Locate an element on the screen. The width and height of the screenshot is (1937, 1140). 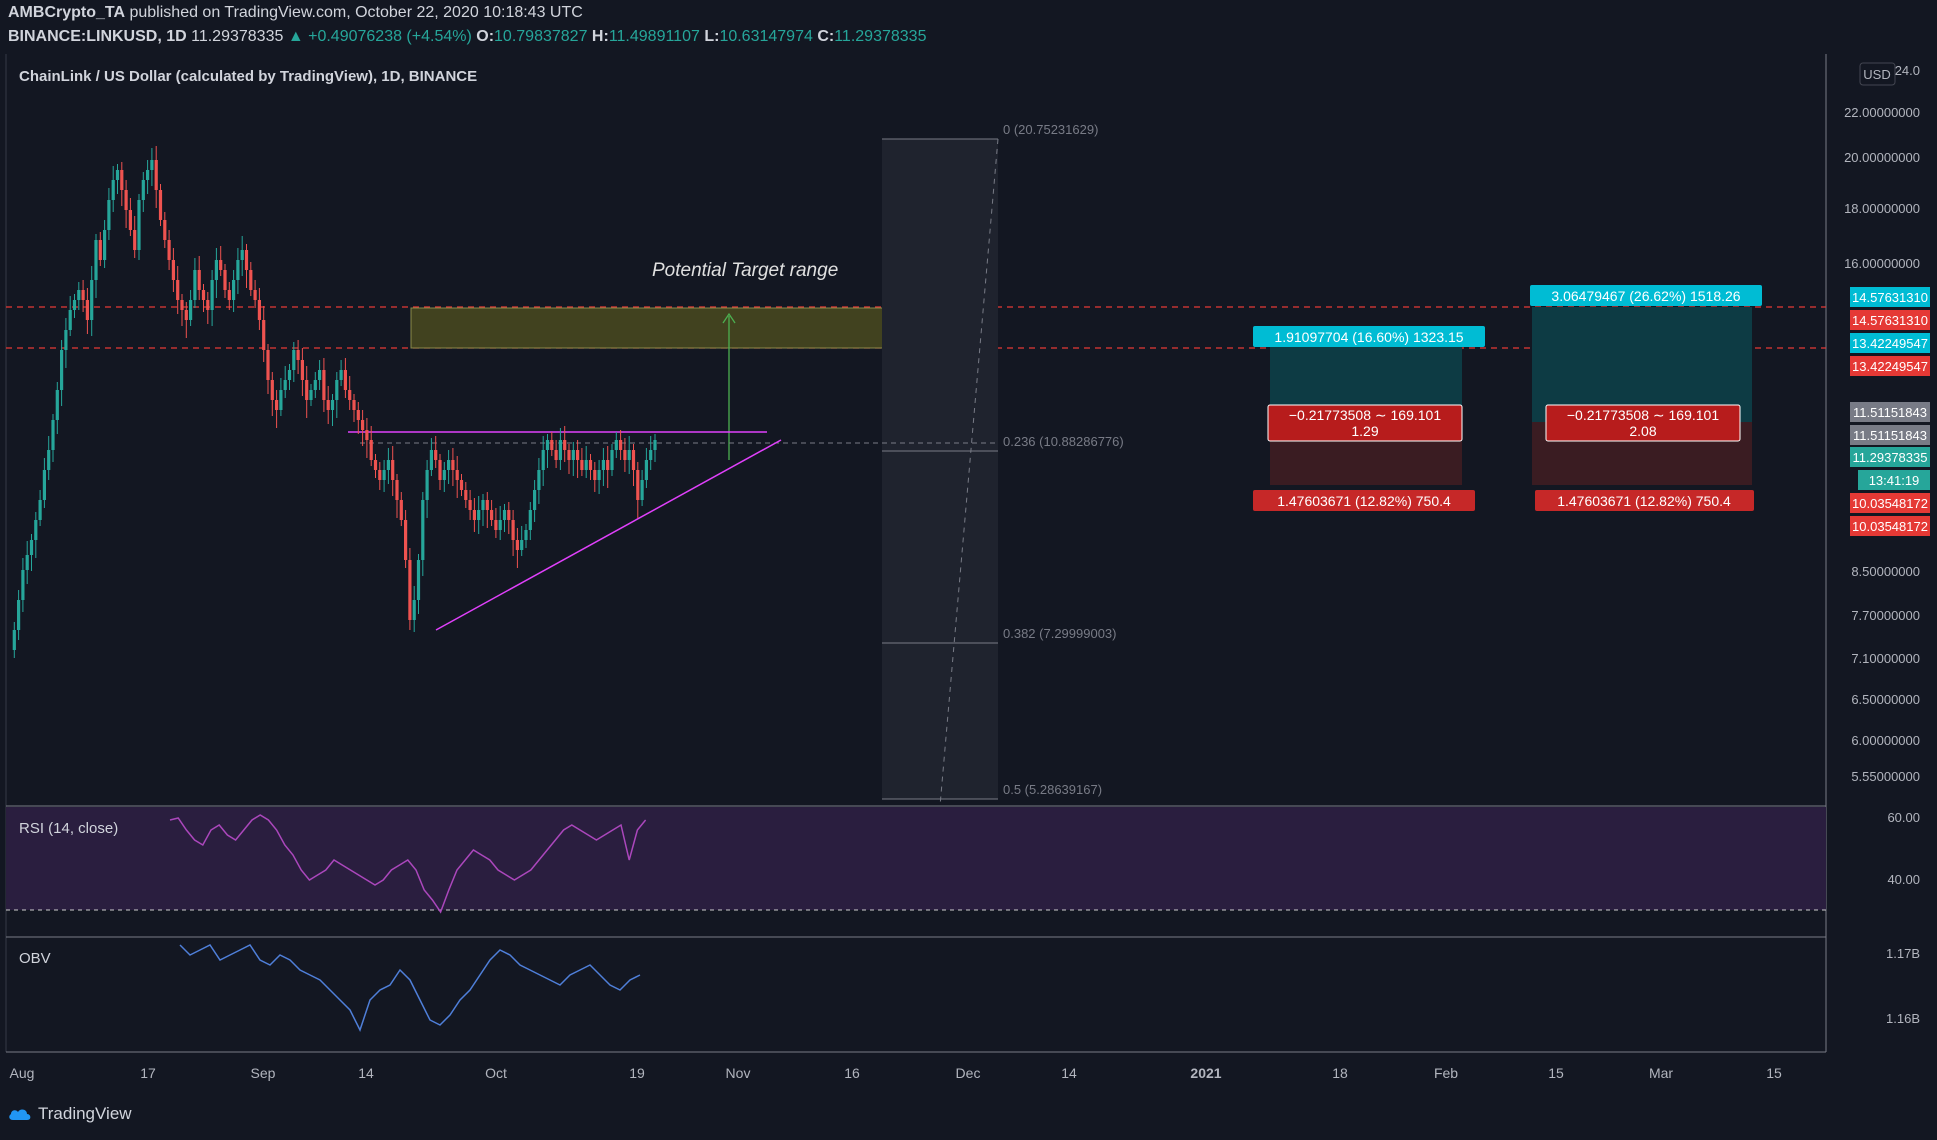
rsi-line is located at coordinates (408, 864).